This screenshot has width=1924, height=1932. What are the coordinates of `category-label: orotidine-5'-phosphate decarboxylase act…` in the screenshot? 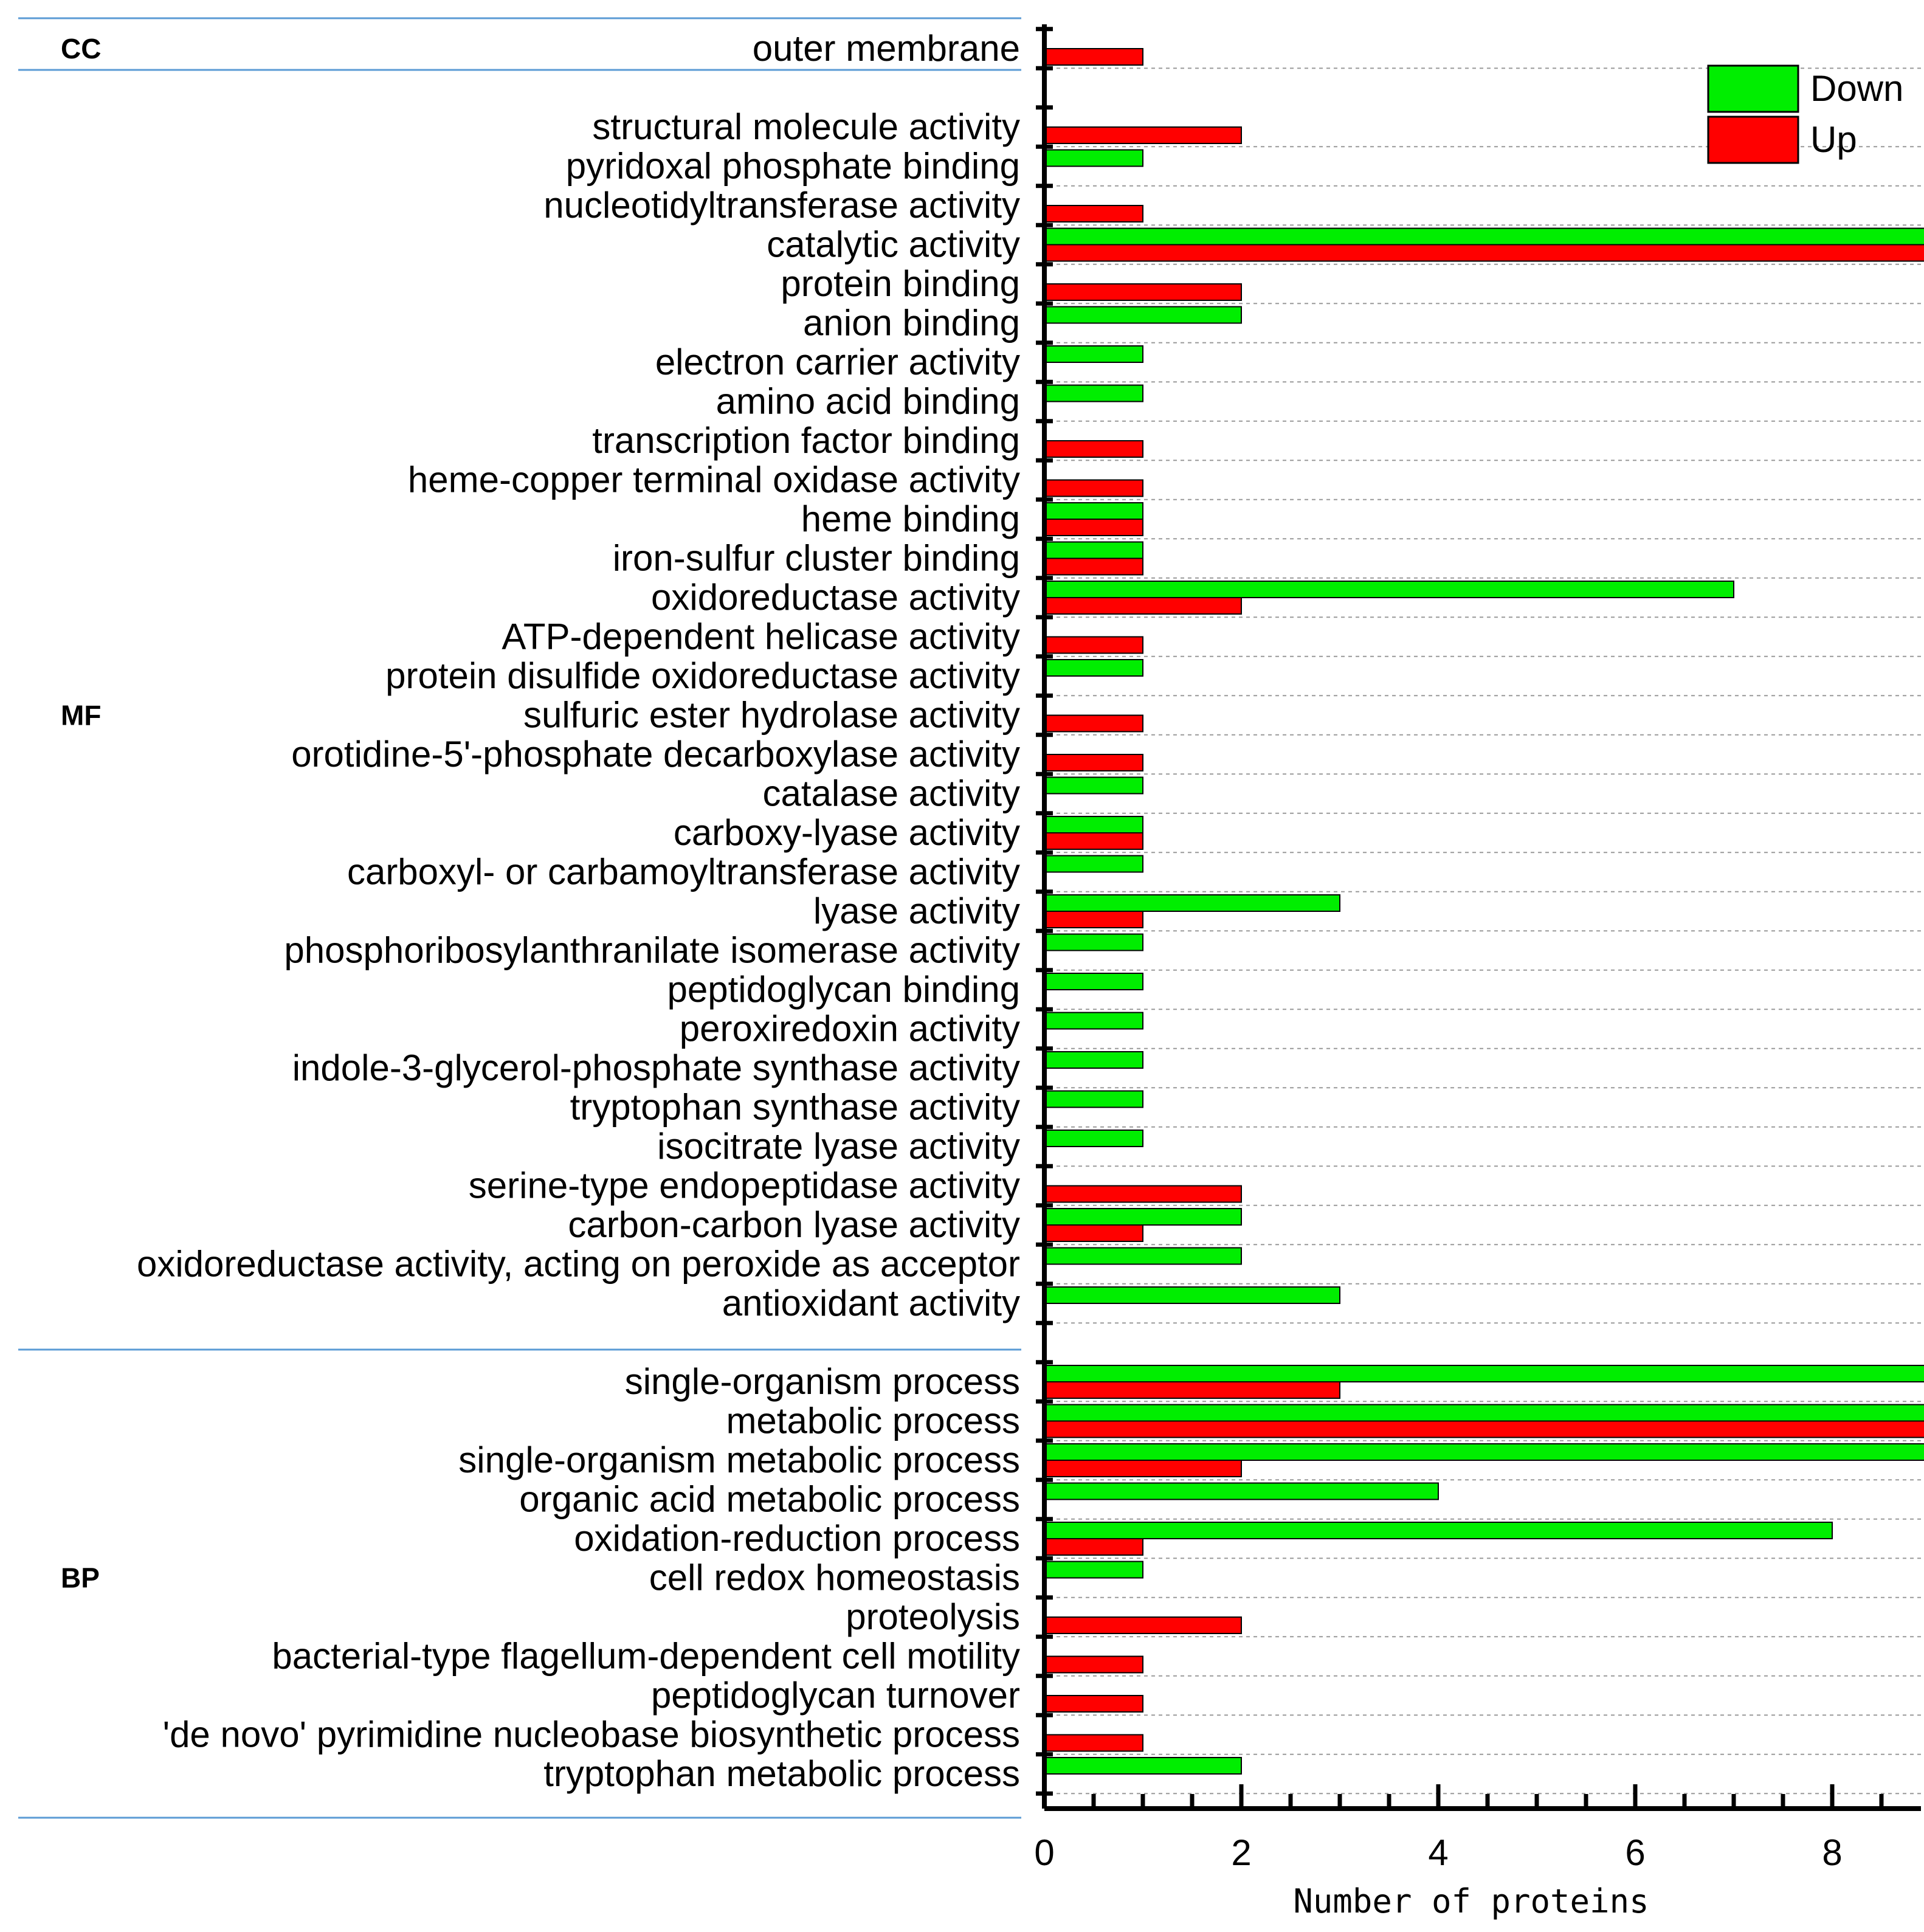 It's located at (655, 754).